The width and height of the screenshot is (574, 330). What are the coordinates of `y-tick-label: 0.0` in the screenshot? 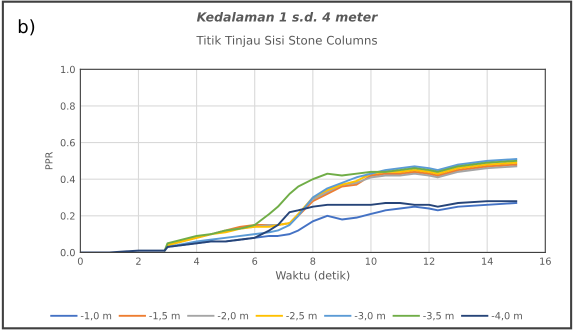 It's located at (67, 252).